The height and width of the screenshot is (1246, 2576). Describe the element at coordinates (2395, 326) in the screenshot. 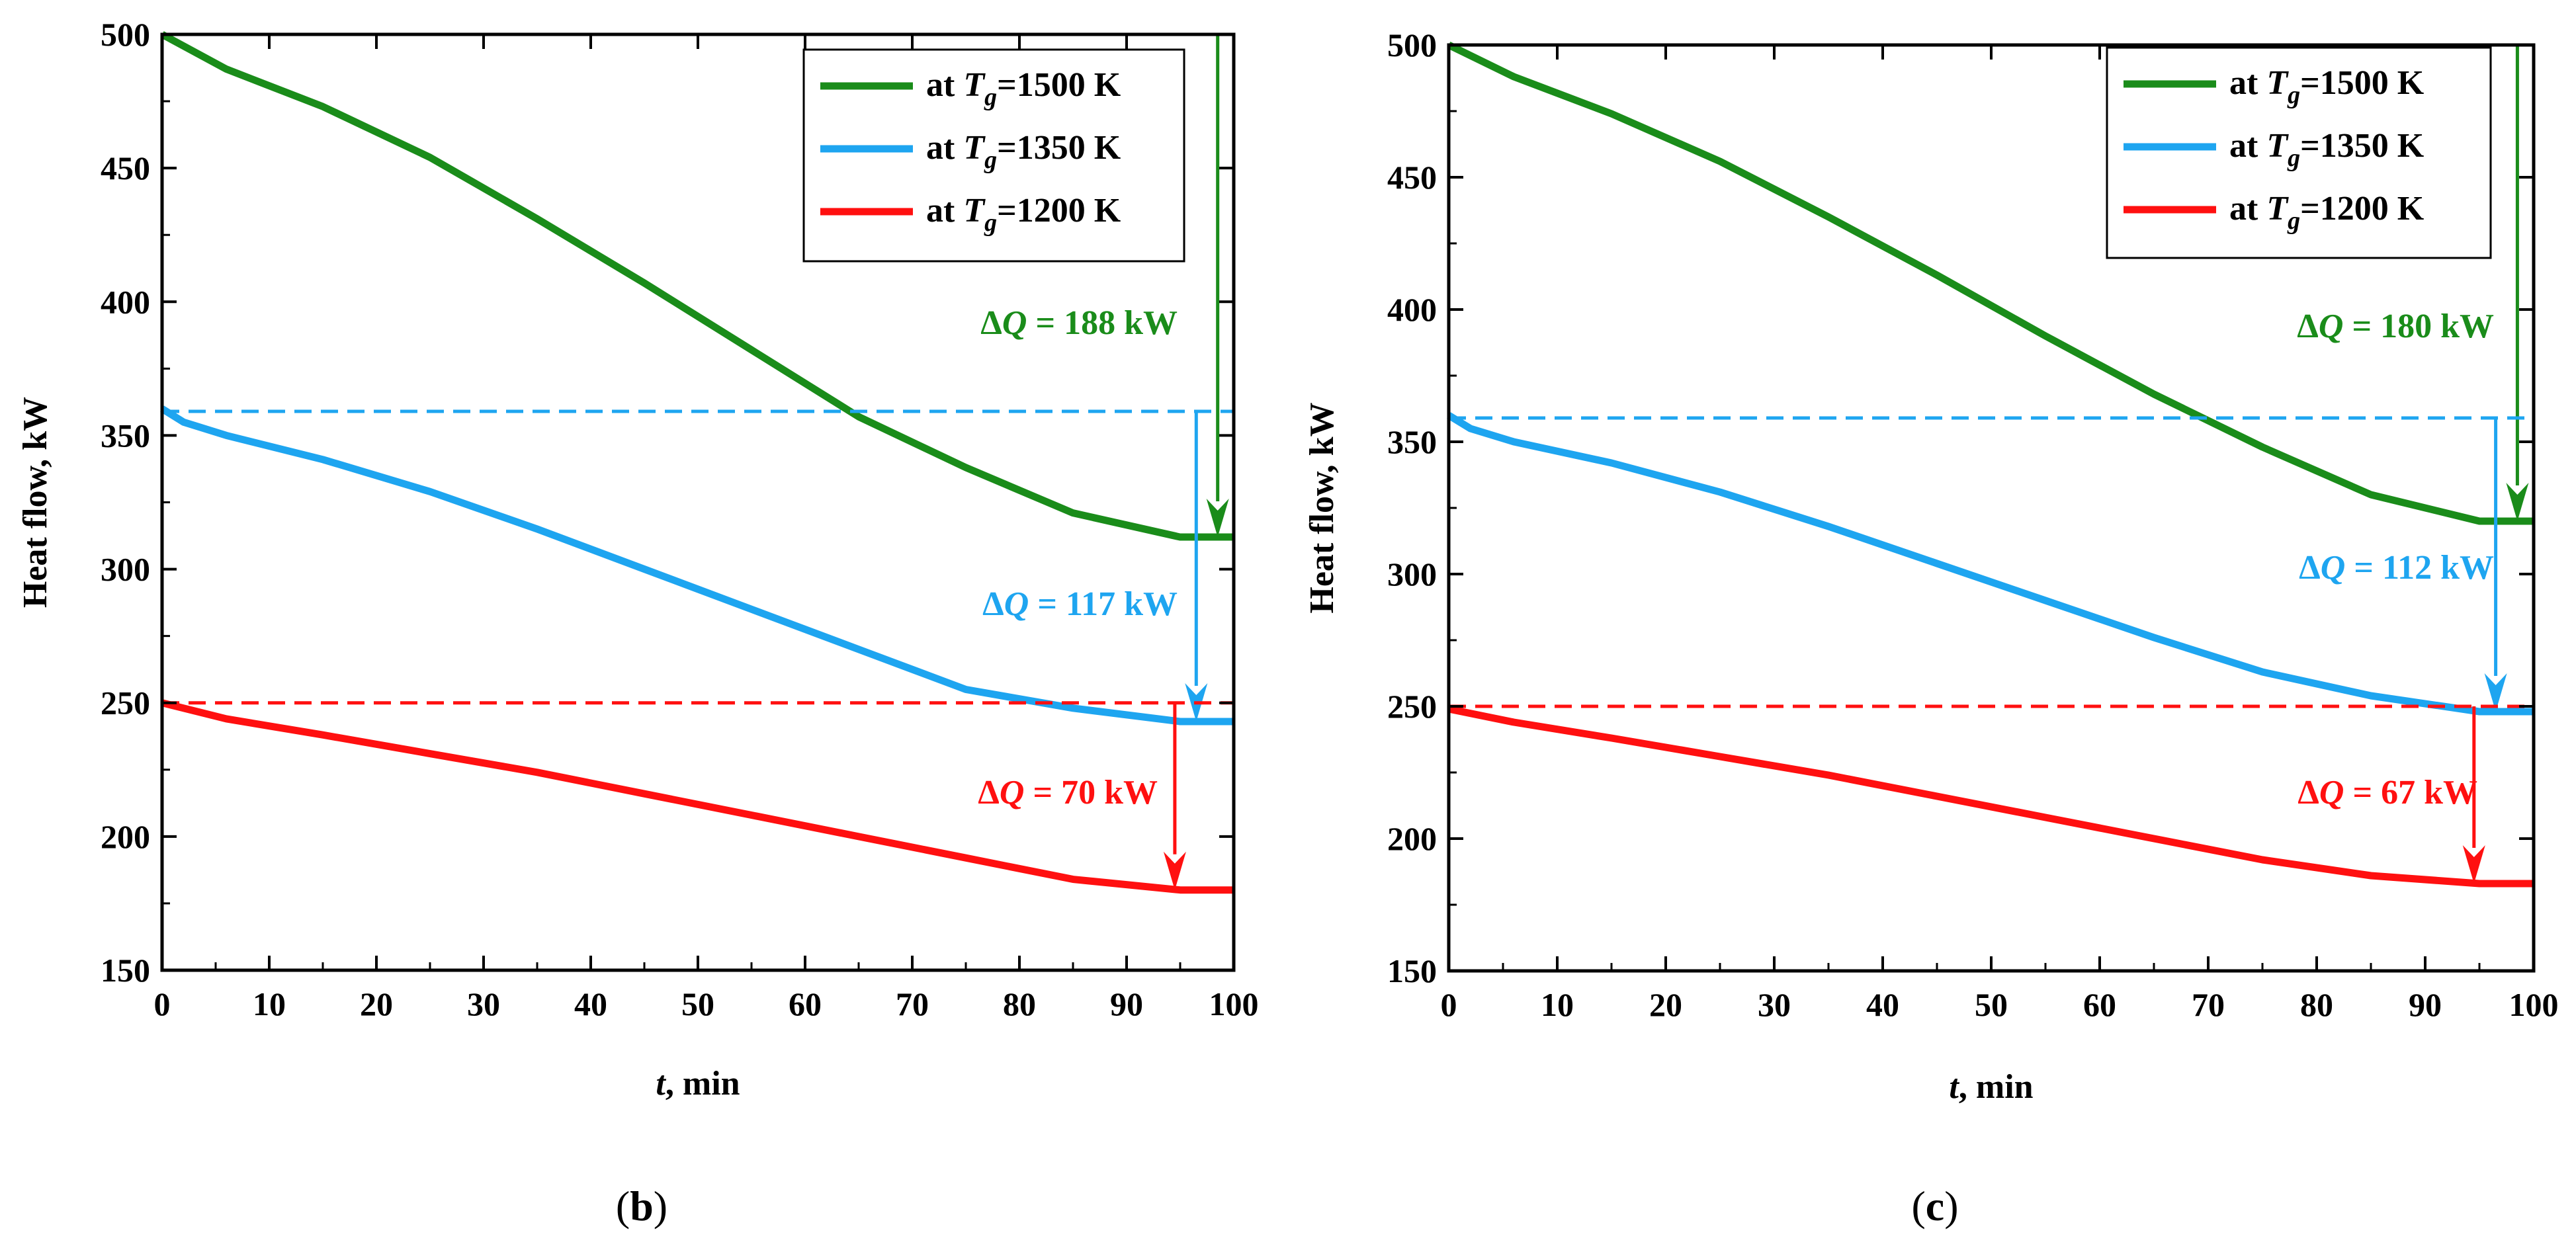

I see `delta-annotation: ΔQ = 180 kW` at that location.